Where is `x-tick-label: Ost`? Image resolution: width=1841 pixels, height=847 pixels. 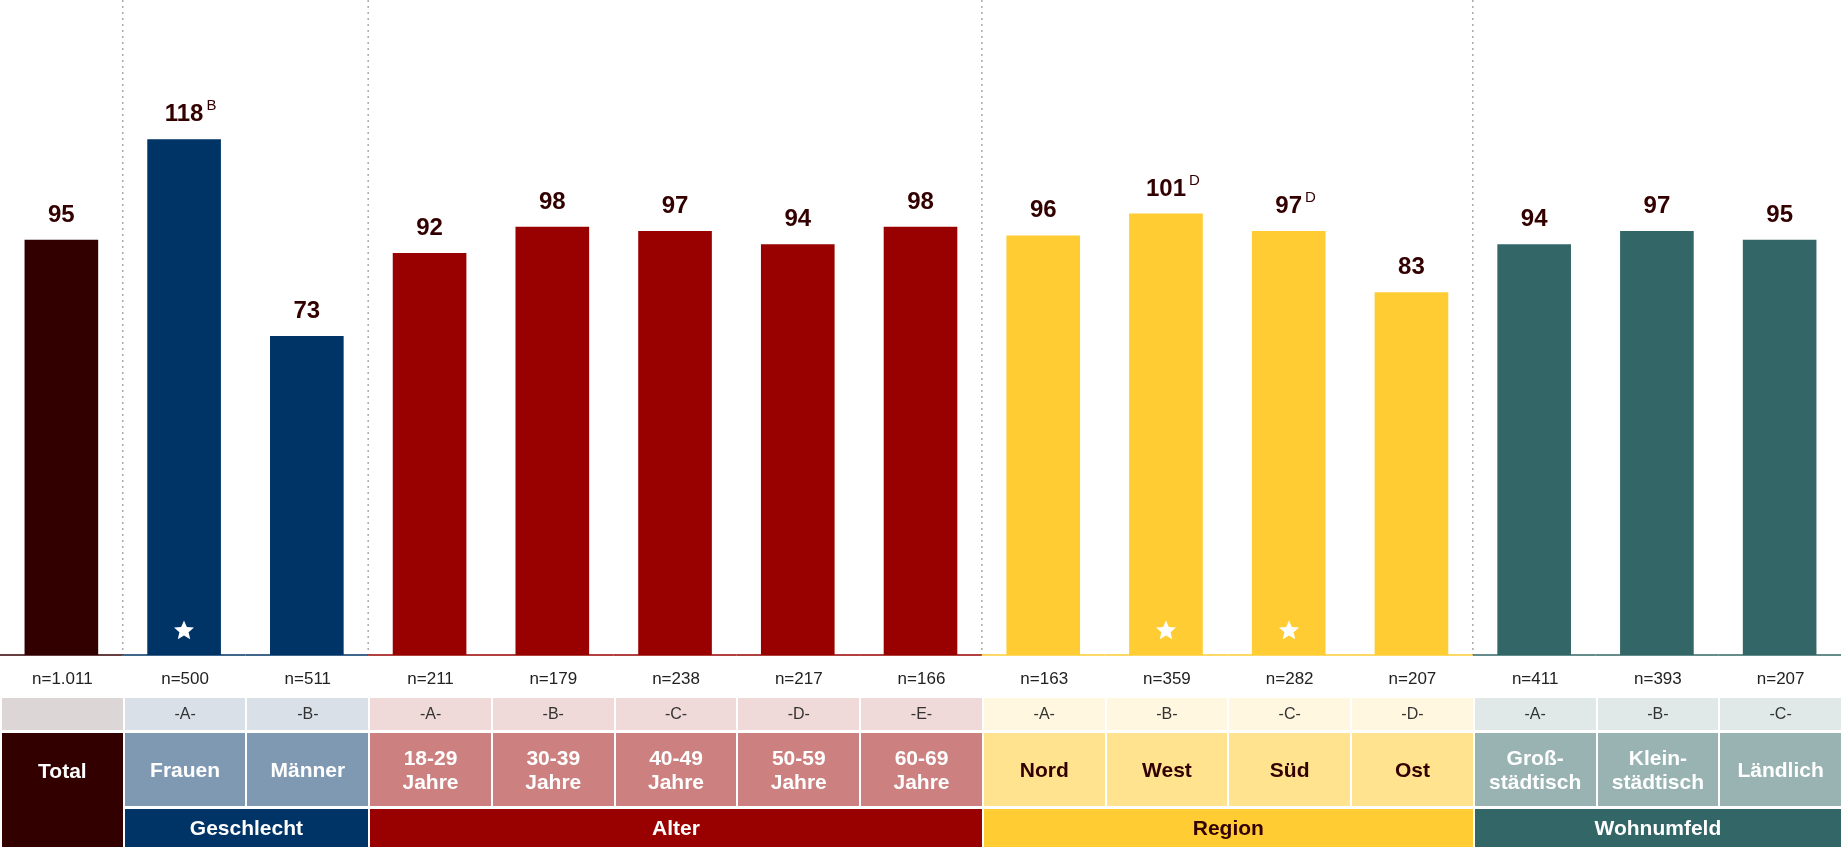
x-tick-label: Ost is located at coordinates (1412, 769).